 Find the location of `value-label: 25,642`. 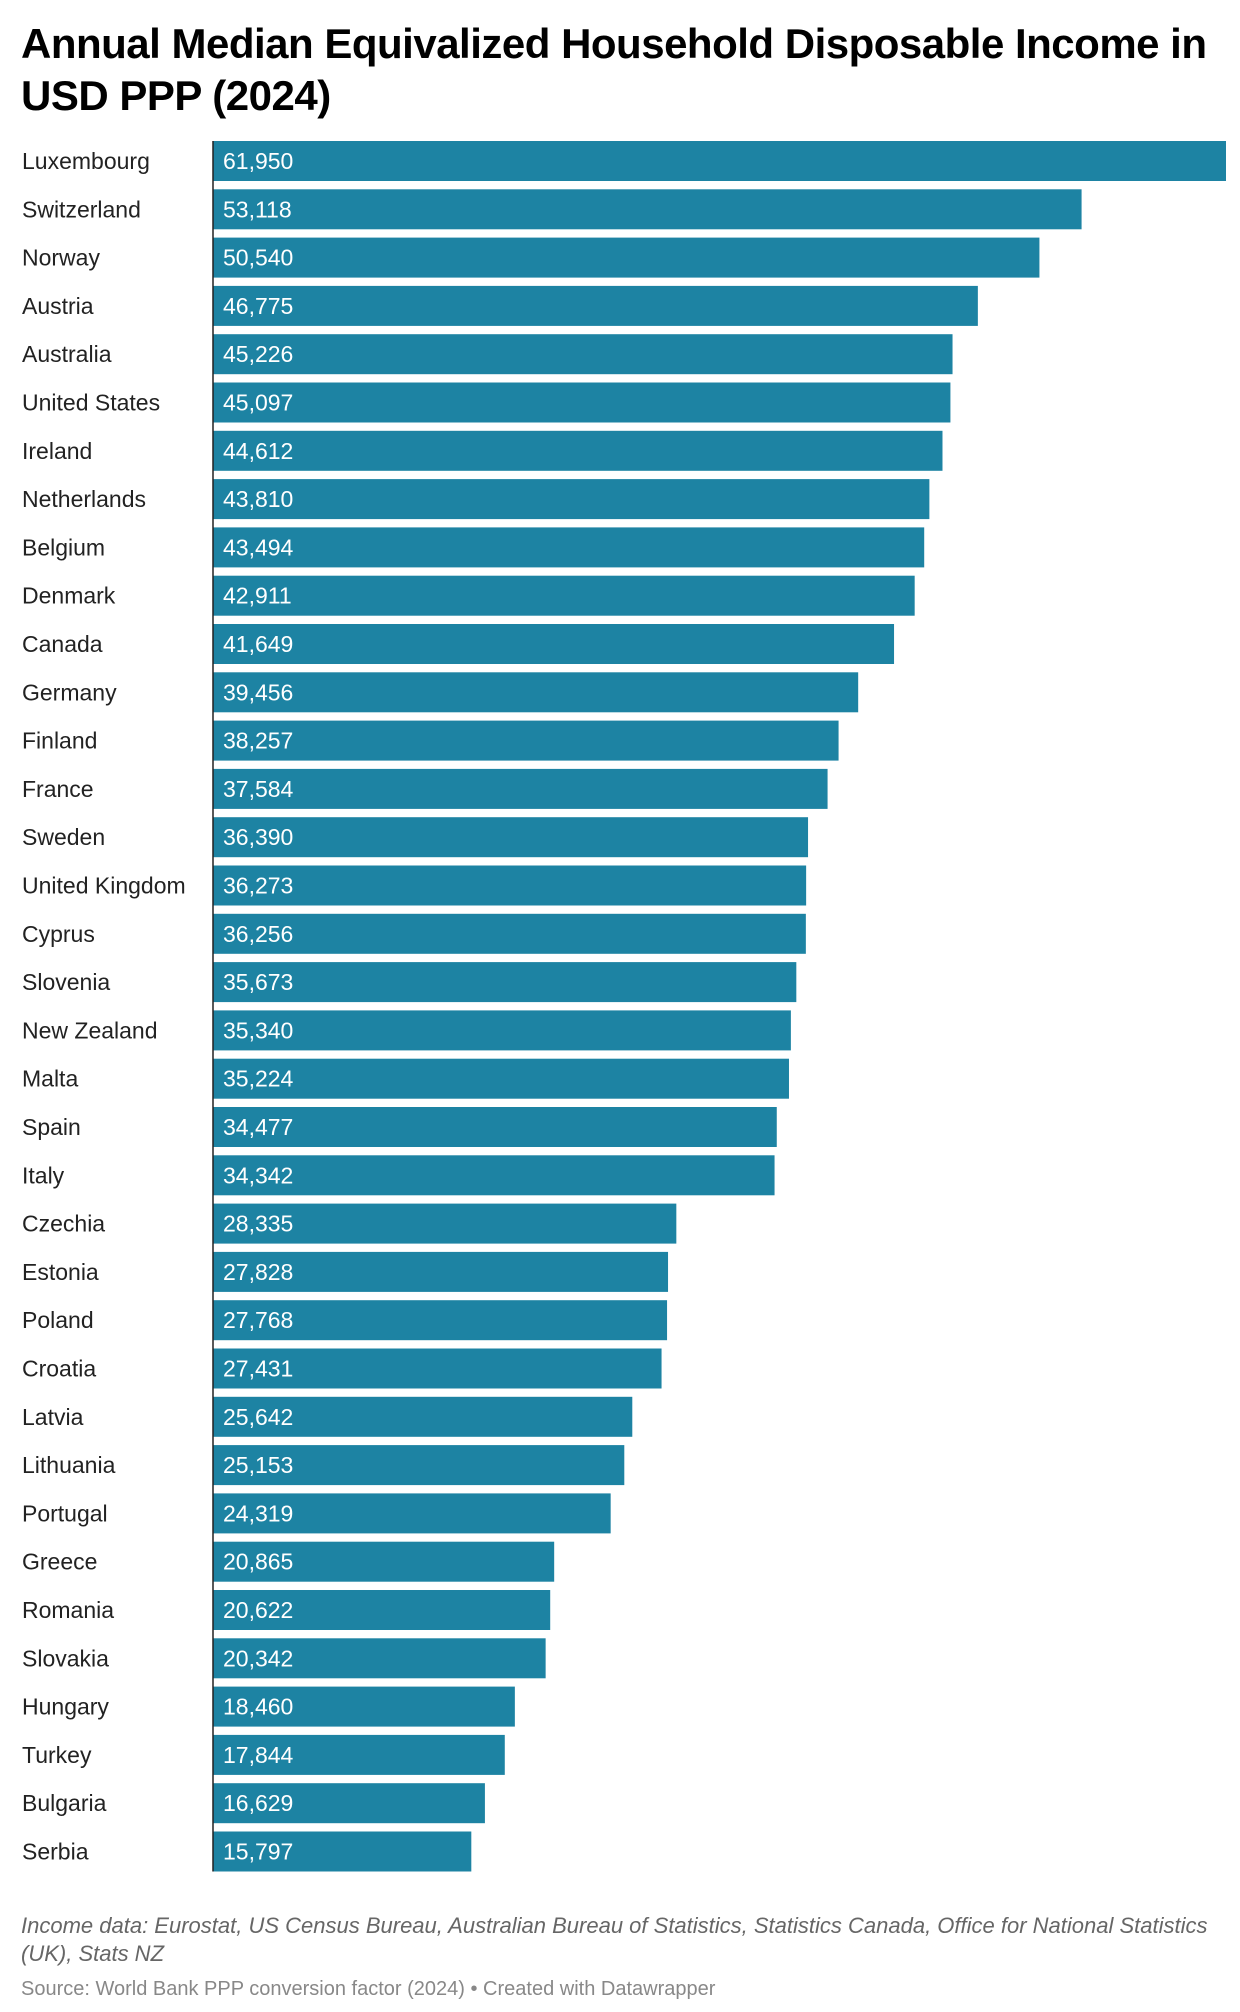

value-label: 25,642 is located at coordinates (258, 1417).